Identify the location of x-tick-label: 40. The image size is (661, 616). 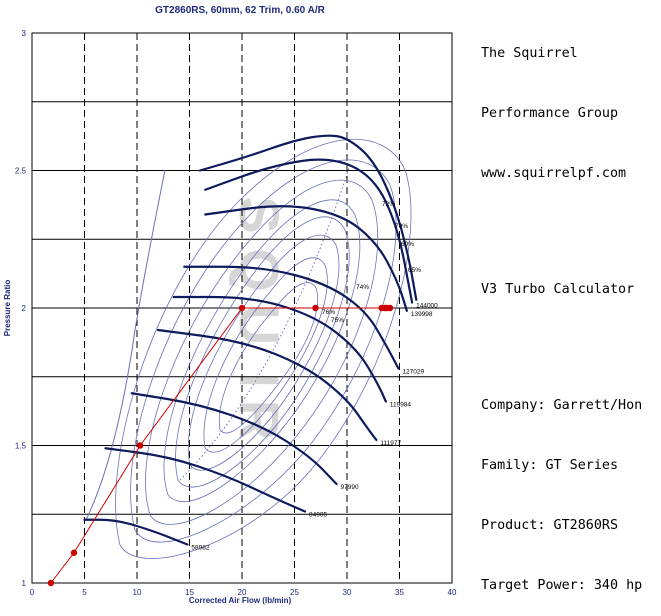
(452, 592).